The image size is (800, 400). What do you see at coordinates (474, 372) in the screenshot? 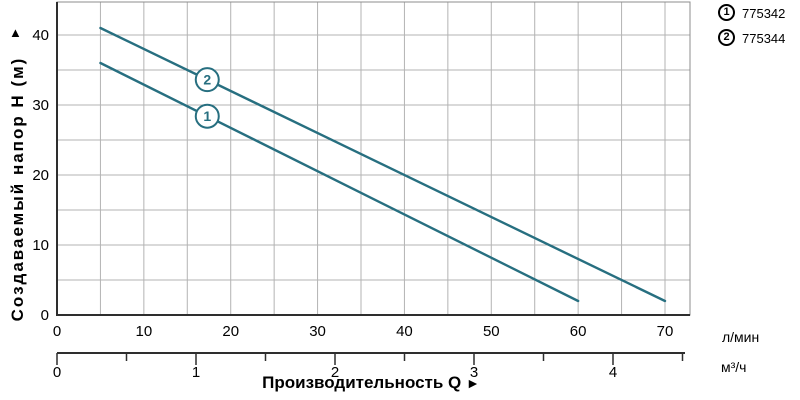
I see `x-tick-label-m3h: 3` at bounding box center [474, 372].